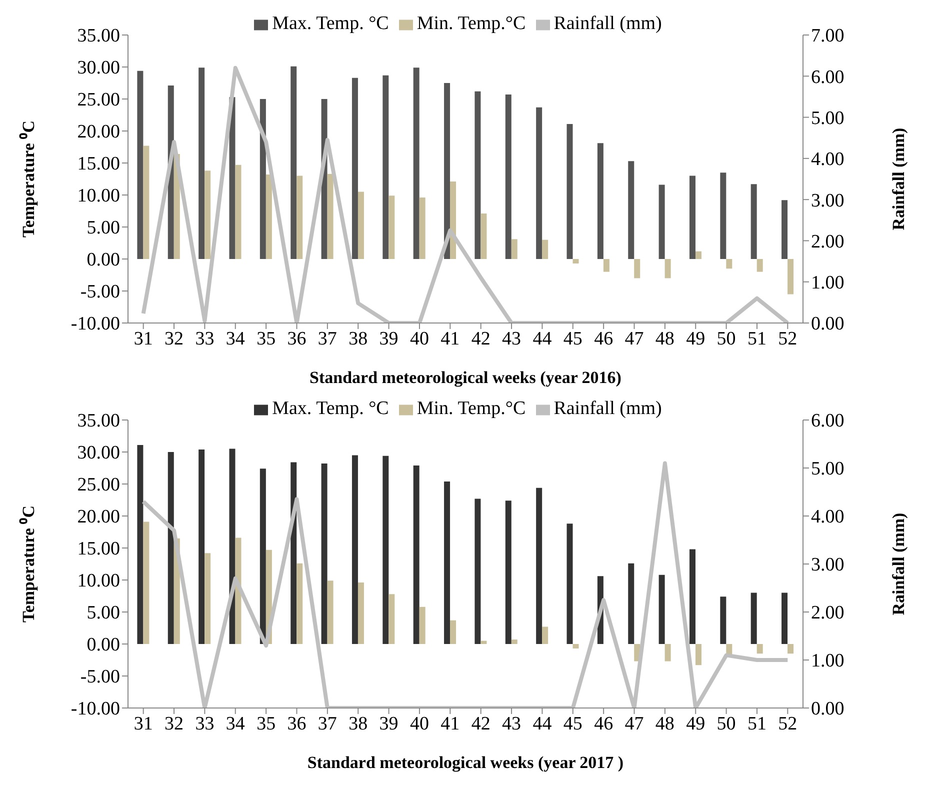 This screenshot has height=785, width=925. What do you see at coordinates (827, 709) in the screenshot?
I see `y2-tick-label: 0.00` at bounding box center [827, 709].